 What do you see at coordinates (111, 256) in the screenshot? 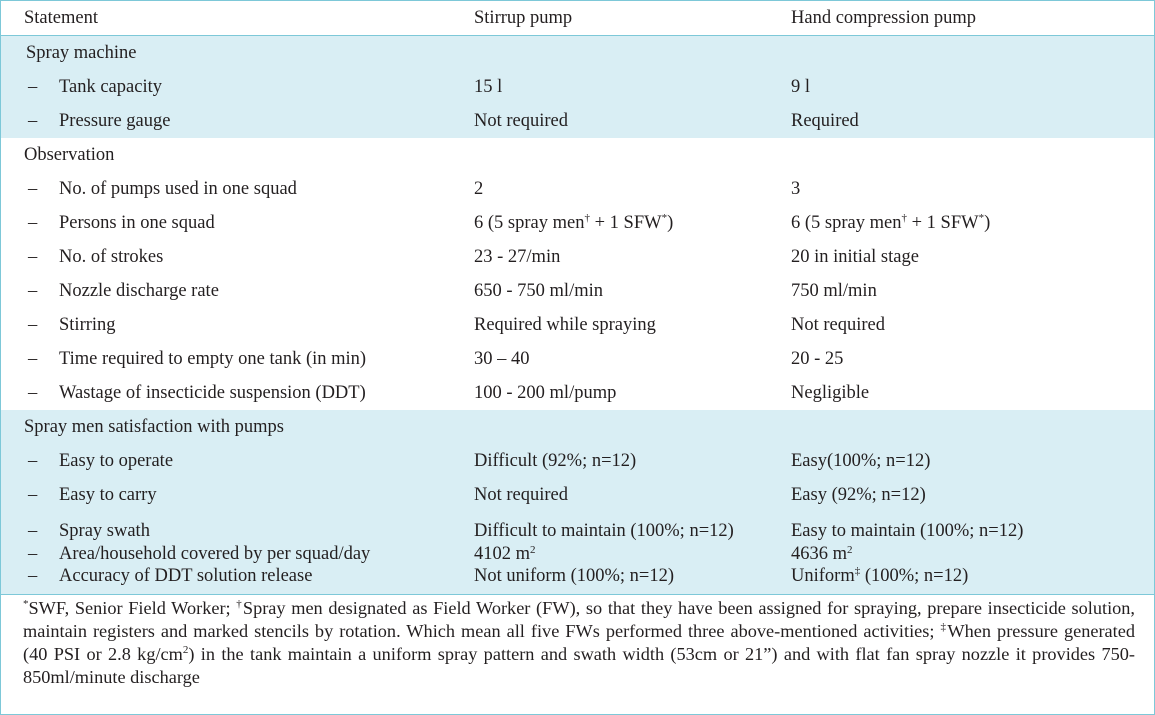
I see `row-label: No. of strokes` at bounding box center [111, 256].